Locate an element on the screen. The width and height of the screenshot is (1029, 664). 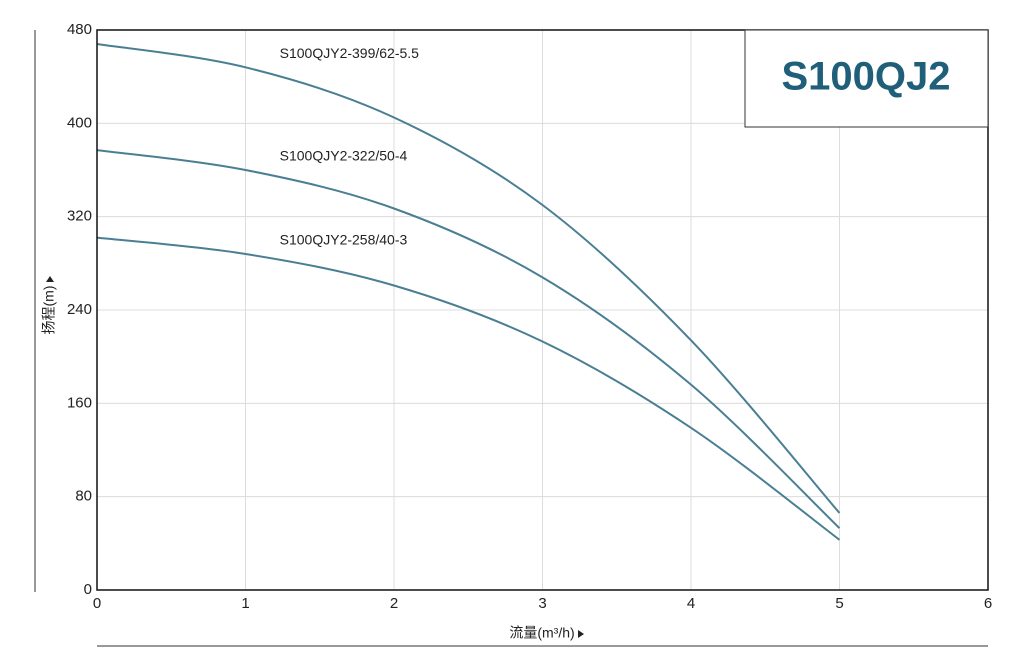
series-label: S100QJY2-258/40-3 is located at coordinates (344, 240).